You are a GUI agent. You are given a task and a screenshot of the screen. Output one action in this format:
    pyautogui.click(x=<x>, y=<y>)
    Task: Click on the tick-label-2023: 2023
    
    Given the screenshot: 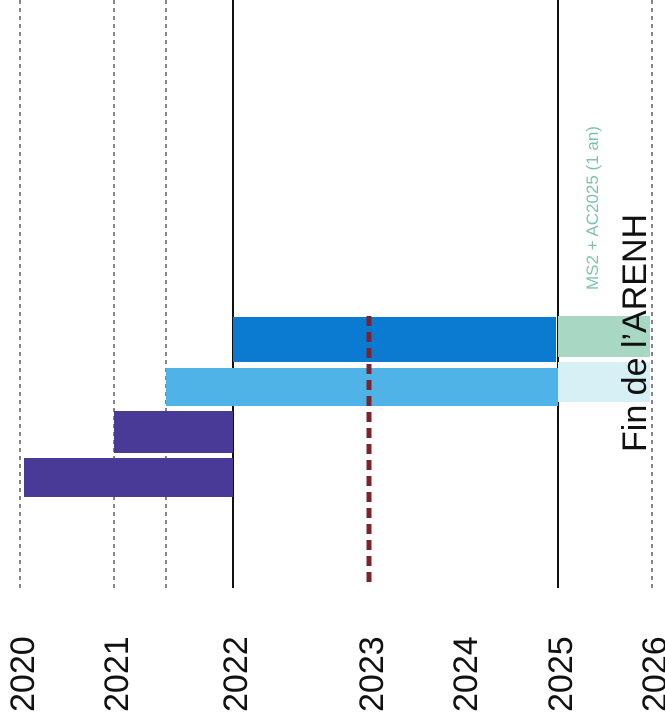 What is the action you would take?
    pyautogui.click(x=372, y=674)
    